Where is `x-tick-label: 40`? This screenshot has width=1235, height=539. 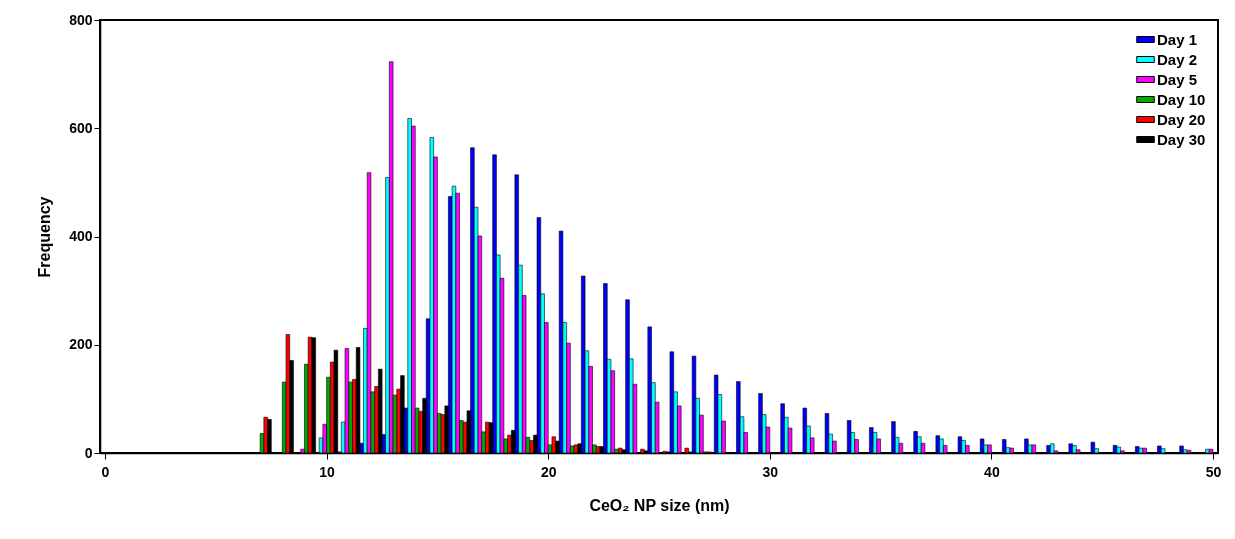 x-tick-label: 40 is located at coordinates (992, 471).